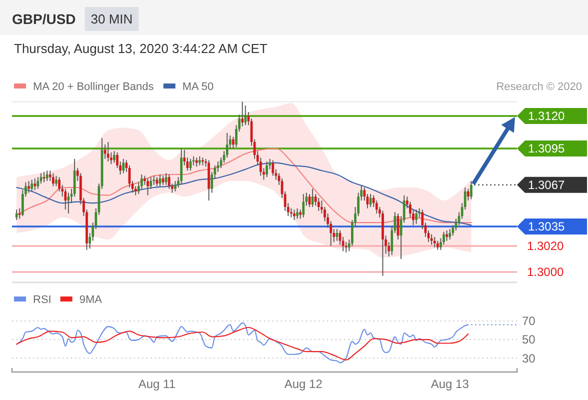 This screenshot has height=400, width=588. I want to click on y-tick-label: 70, so click(529, 321).